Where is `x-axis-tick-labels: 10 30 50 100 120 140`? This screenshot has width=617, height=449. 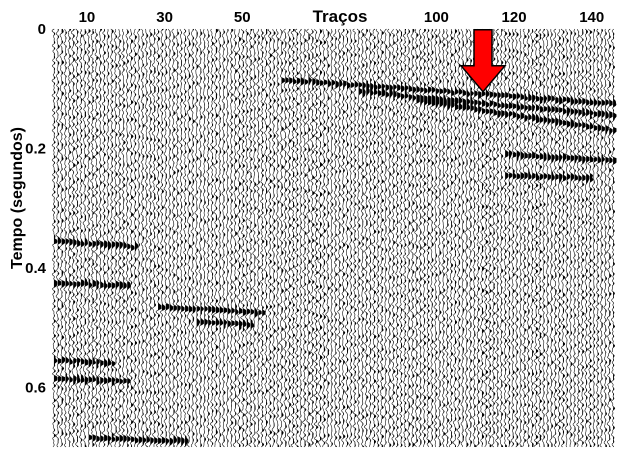 x-axis-tick-labels: 10 30 50 100 120 140 is located at coordinates (342, 17).